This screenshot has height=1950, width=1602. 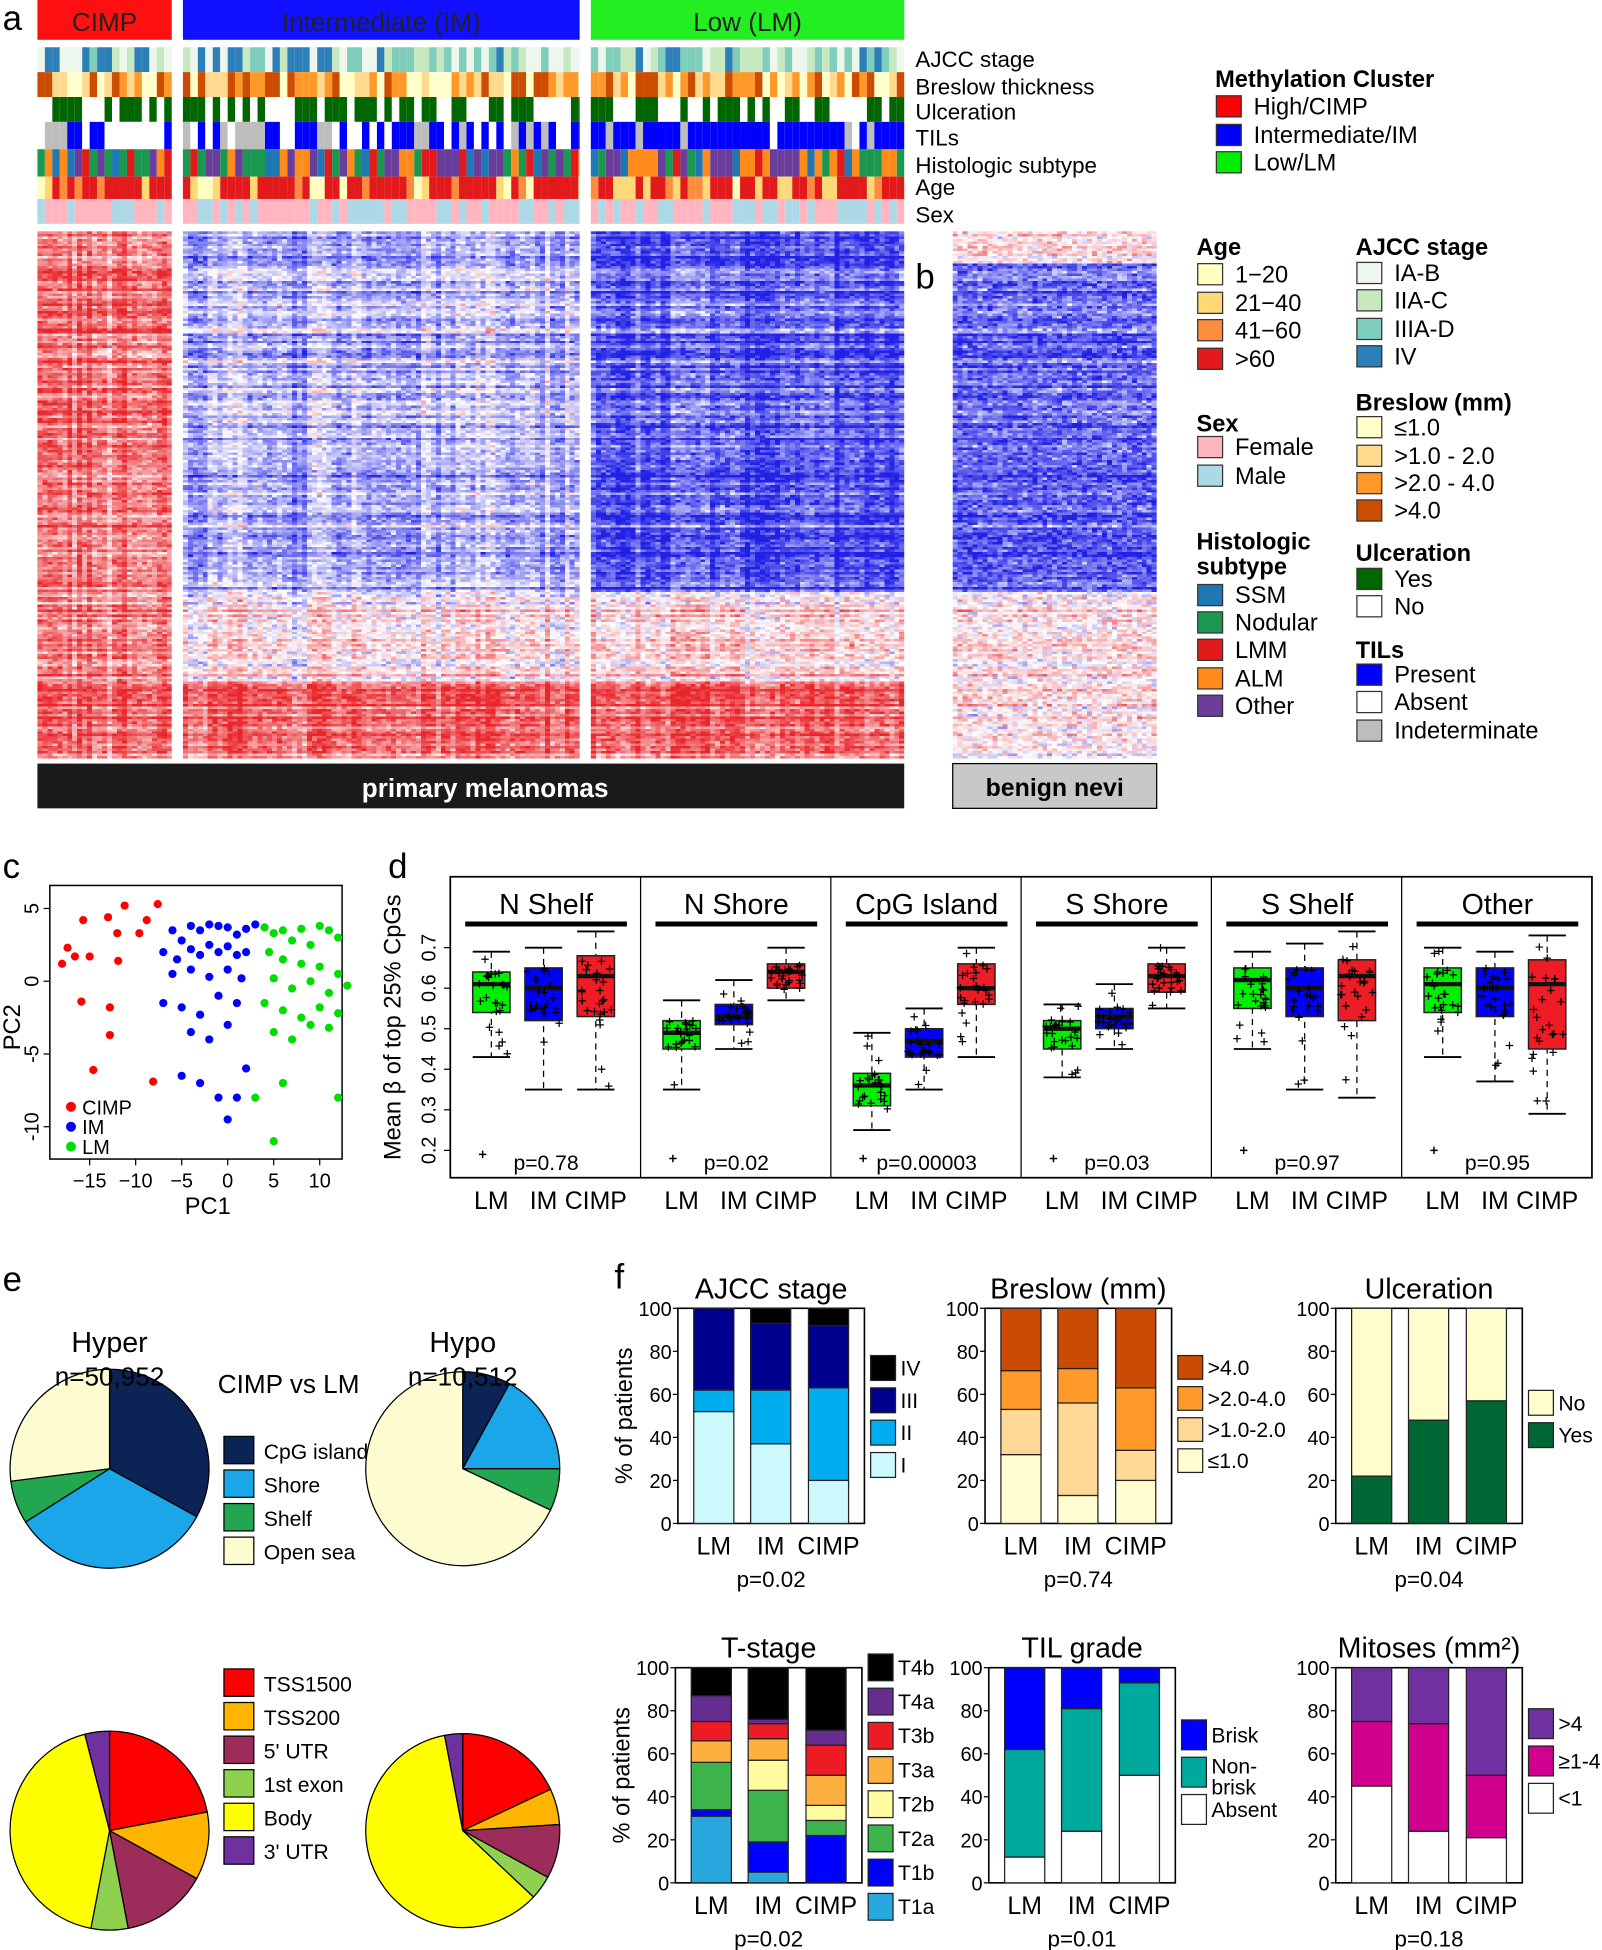 What do you see at coordinates (1371, 1547) in the screenshot?
I see `category-label: LM` at bounding box center [1371, 1547].